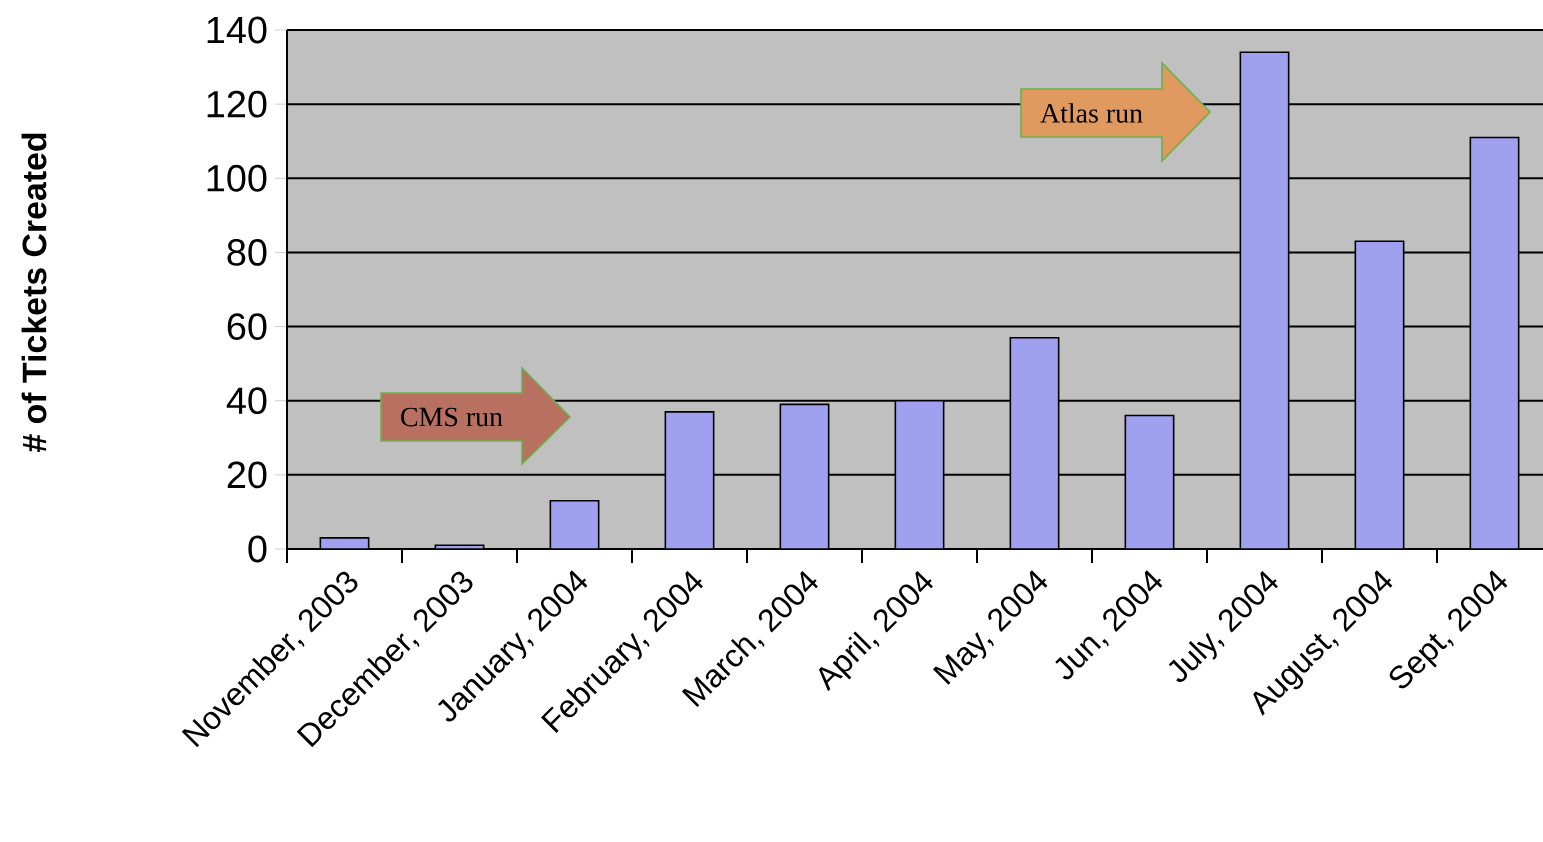 Image resolution: width=1543 pixels, height=842 pixels. Describe the element at coordinates (237, 104) in the screenshot. I see `y-tick-label: 120` at that location.